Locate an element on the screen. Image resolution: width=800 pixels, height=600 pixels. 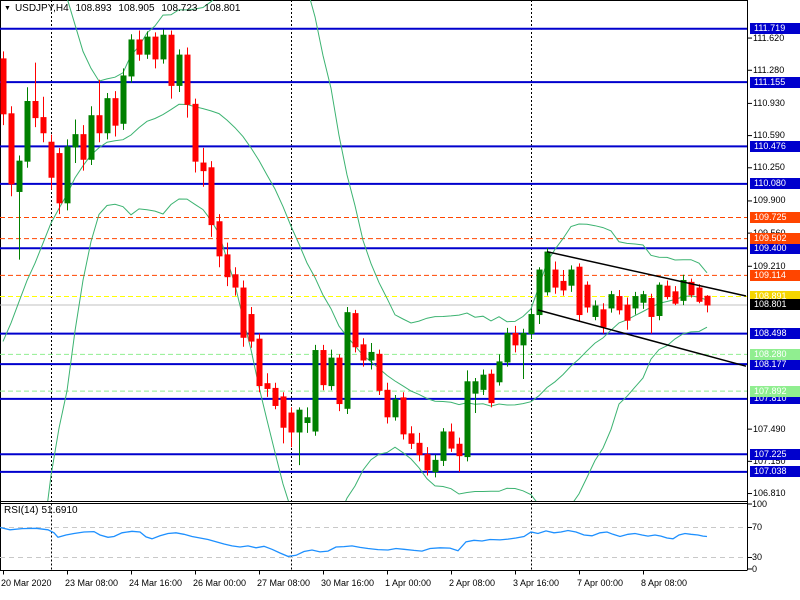
price-level-label: 107.038 is located at coordinates (775, 472).